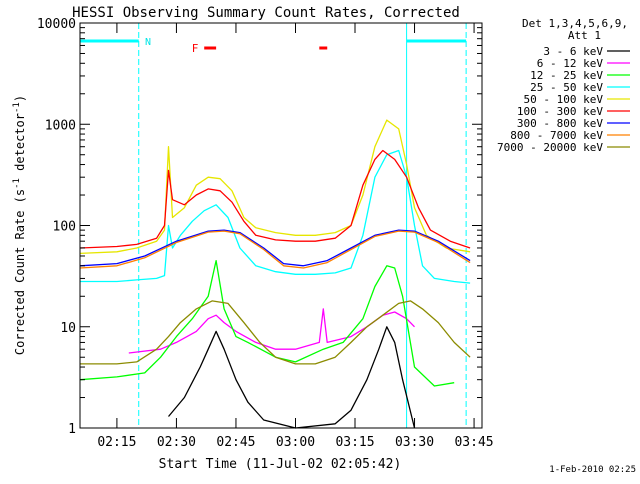  Describe the element at coordinates (64, 227) in the screenshot. I see `y-tick-label-2: 100` at that location.